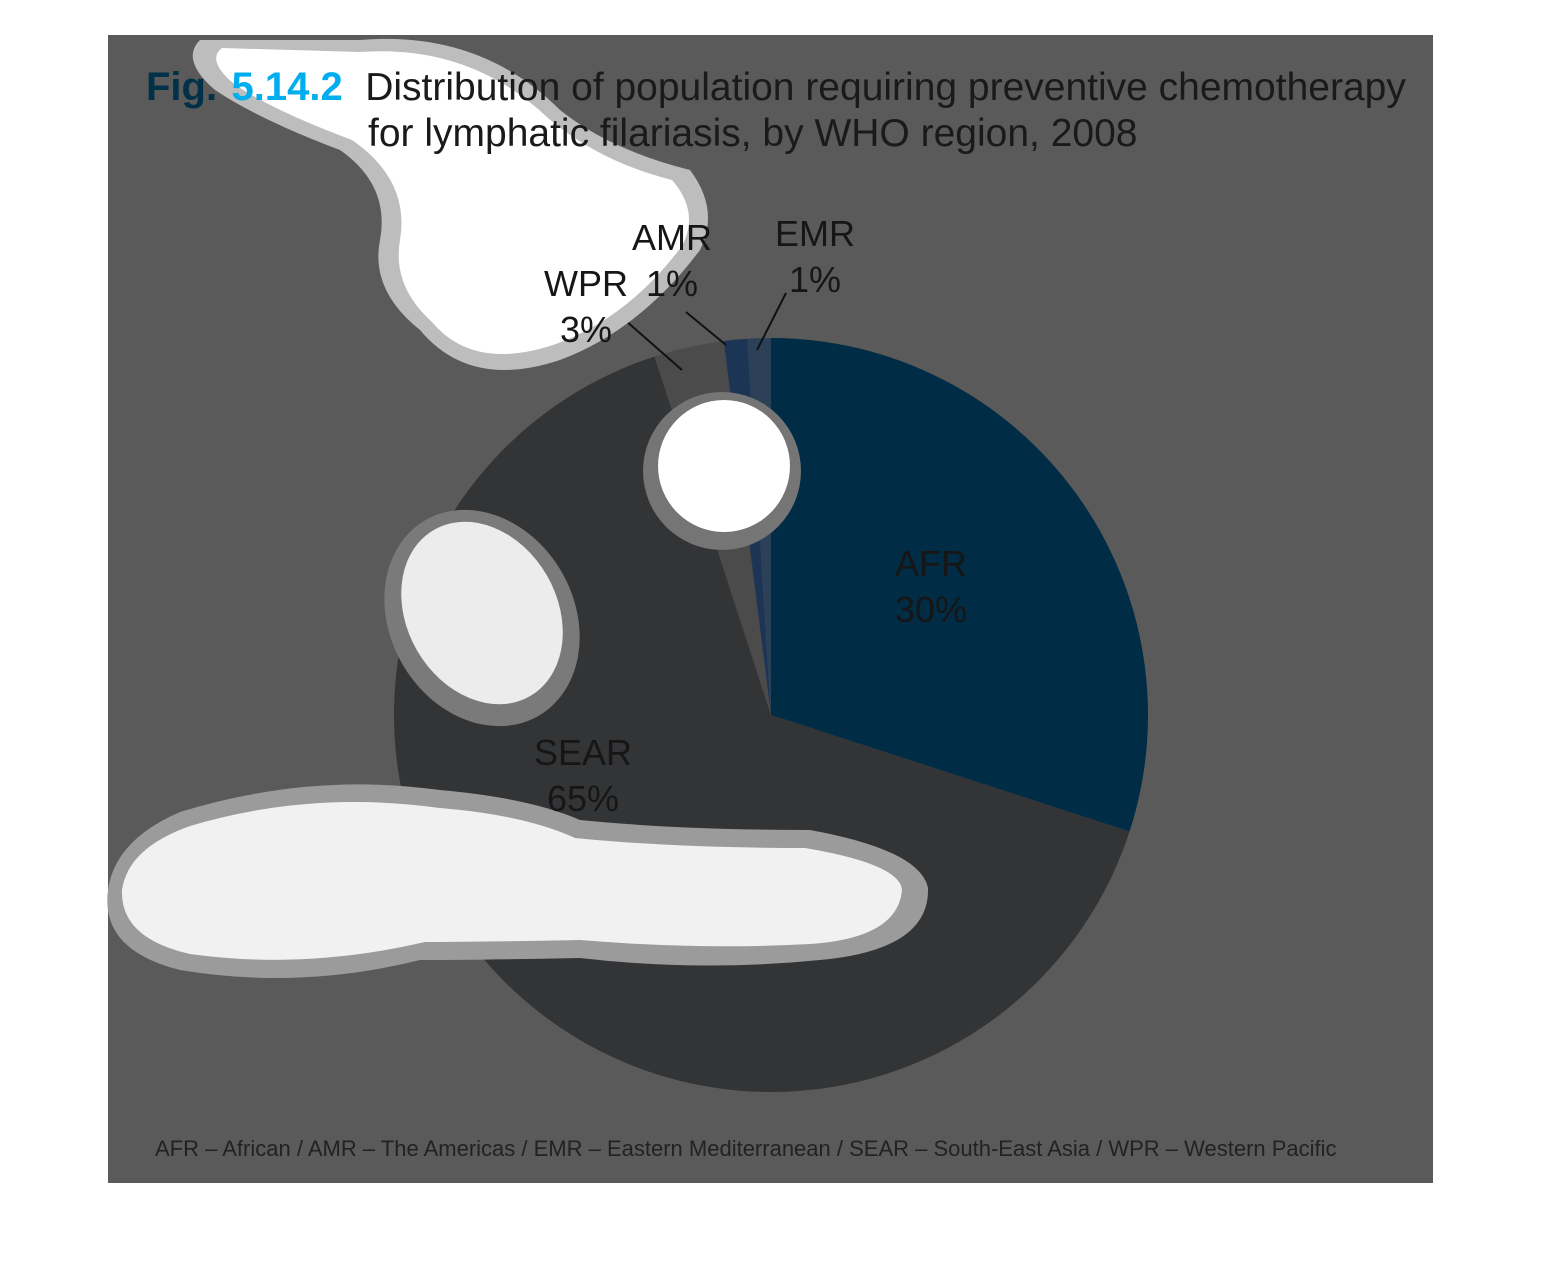 Image resolution: width=1542 pixels, height=1278 pixels. Describe the element at coordinates (706, 328) in the screenshot. I see `leader-line-amr` at that location.